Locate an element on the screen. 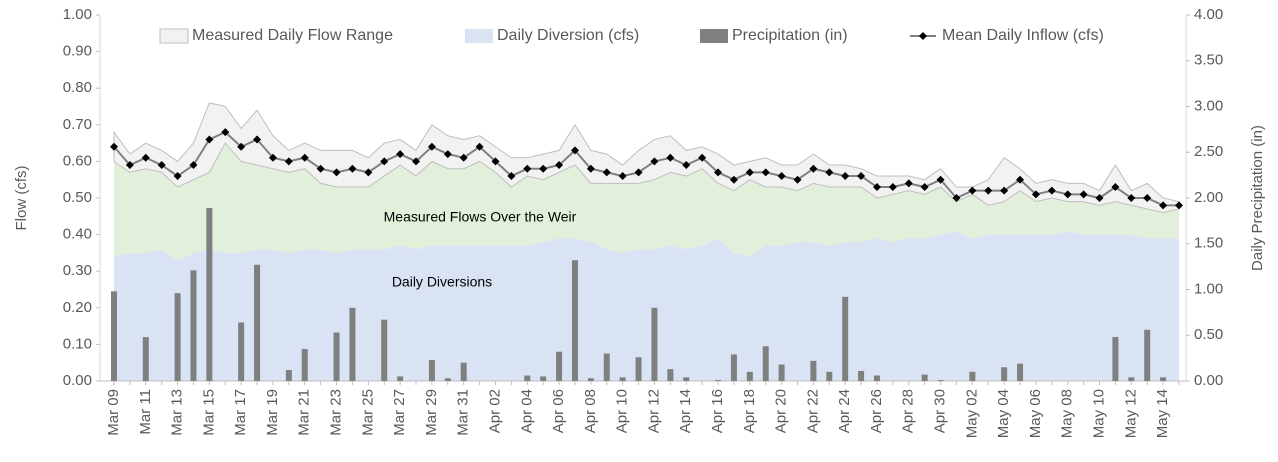  x-tick-label: Mar 15 is located at coordinates (208, 412).